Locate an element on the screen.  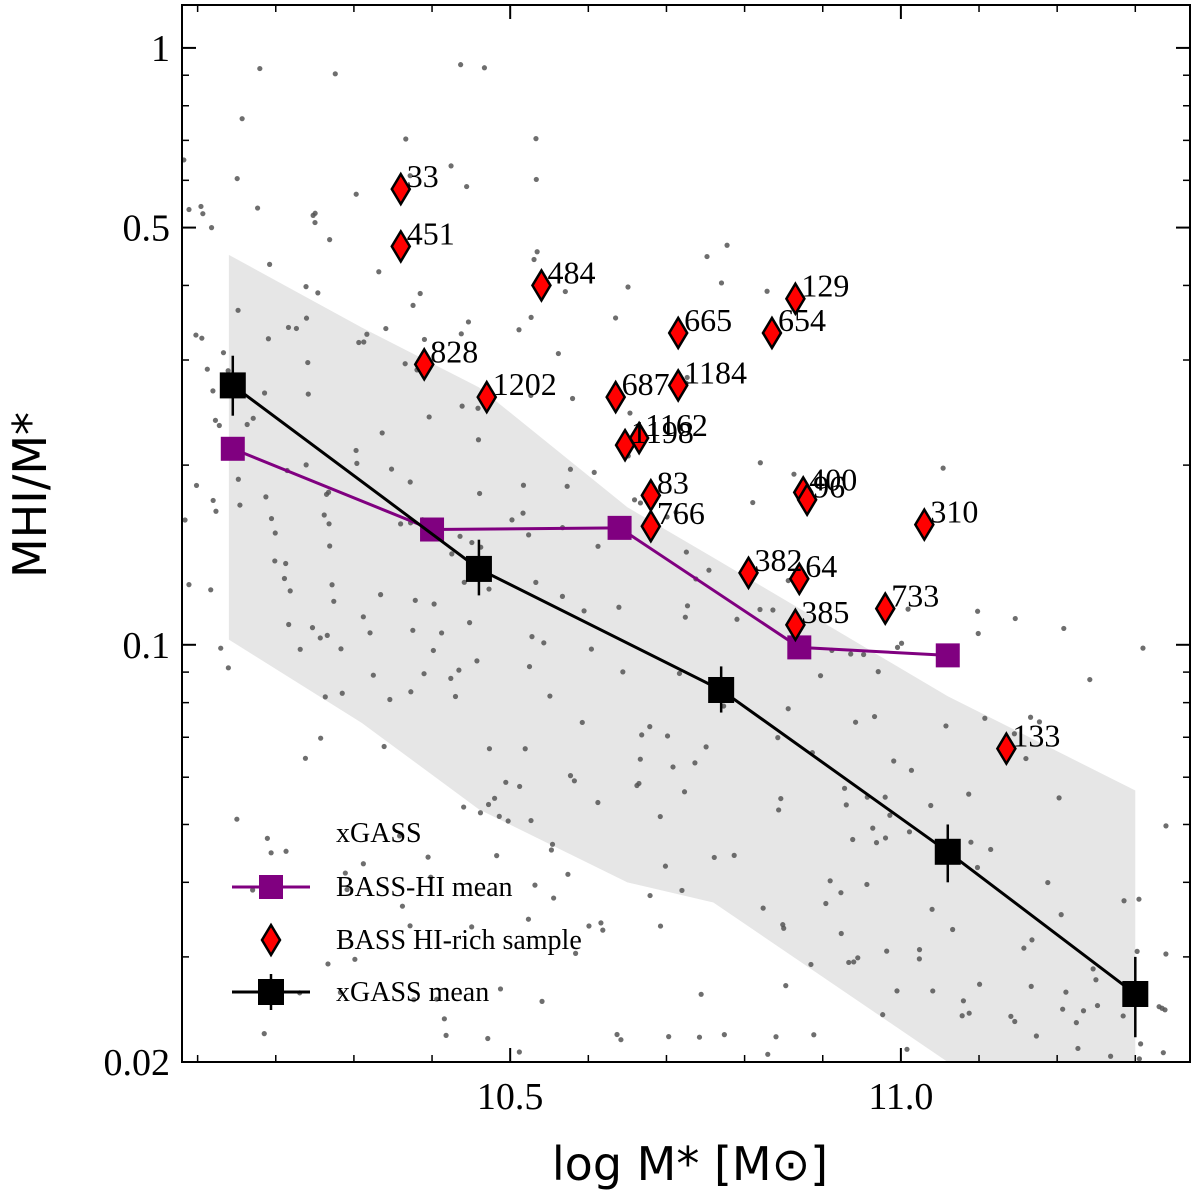
xgass-mean-marker is located at coordinates (1135, 993).